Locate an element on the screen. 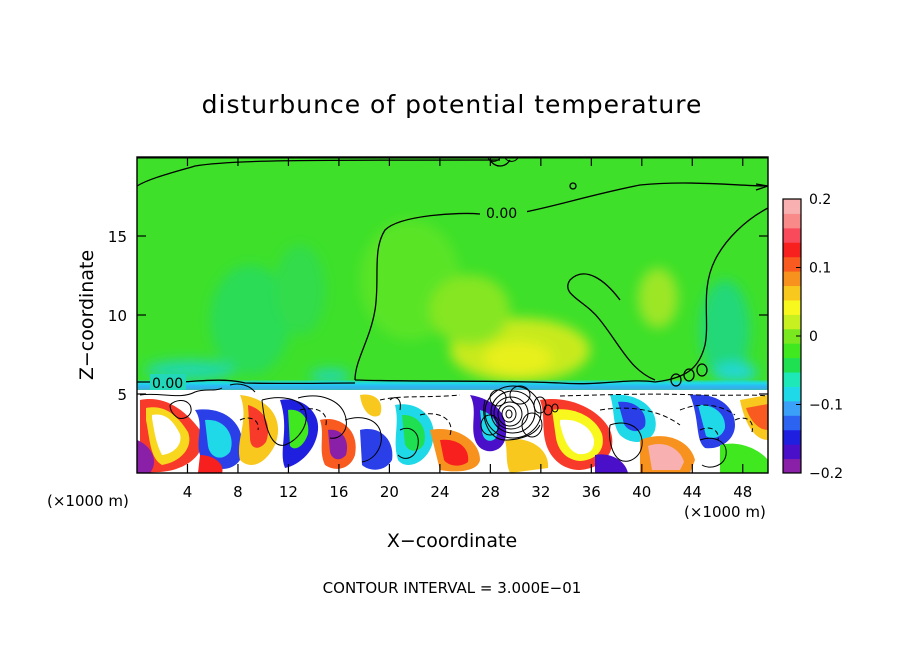 The height and width of the screenshot is (654, 904). chart-title: disturbunce of potential temperature is located at coordinates (452, 104).